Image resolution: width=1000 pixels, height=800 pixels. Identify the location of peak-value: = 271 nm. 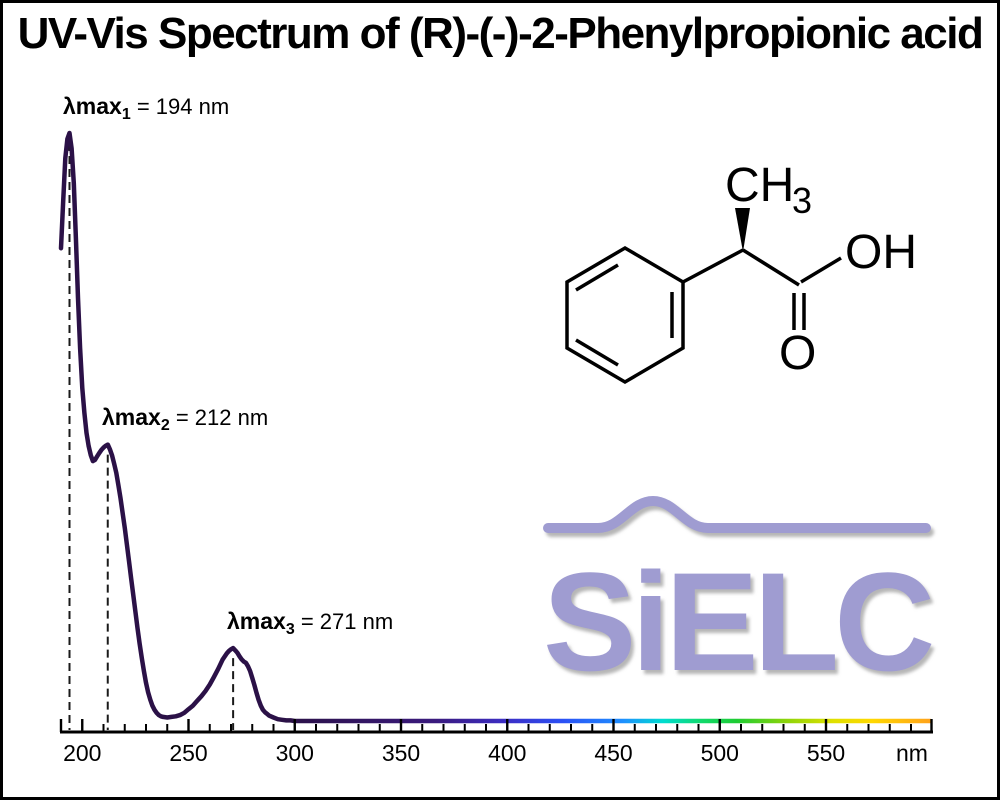
(344, 621).